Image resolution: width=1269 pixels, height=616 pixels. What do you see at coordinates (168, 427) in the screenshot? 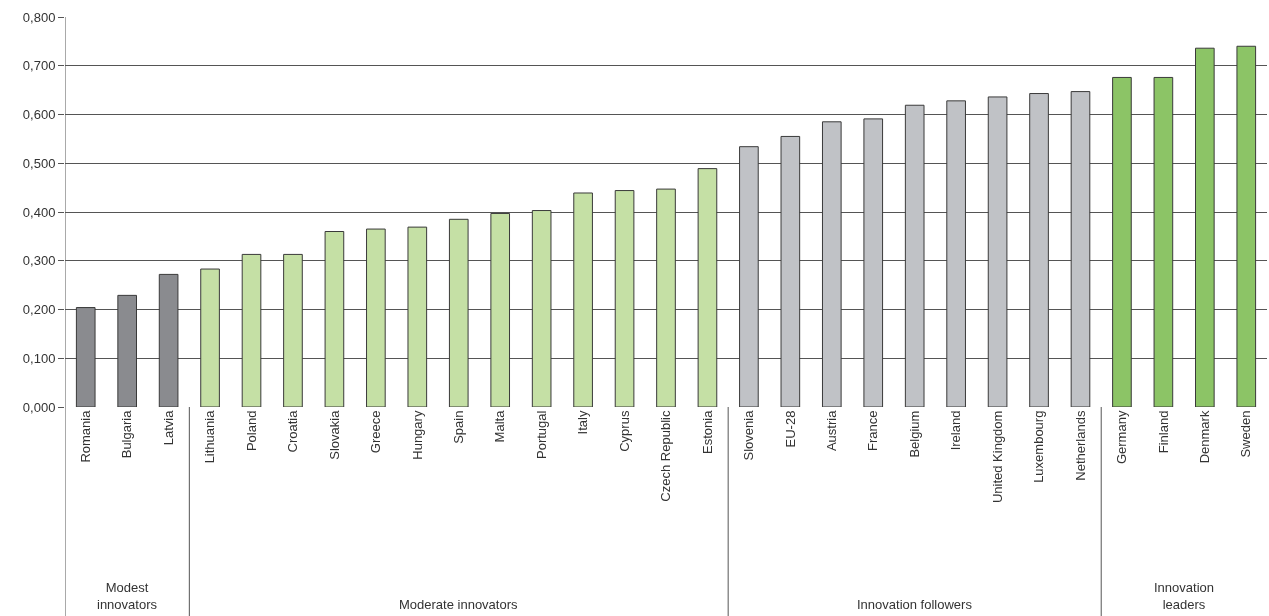
I see `x-tick-label: Latvia` at bounding box center [168, 427].